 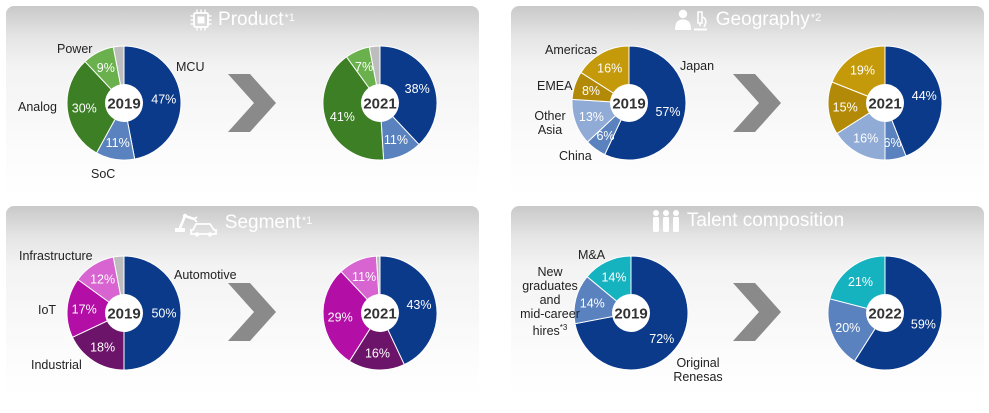 I want to click on segment-pie-2021: 43% 16% 29% 11% 2021, so click(x=380, y=313).